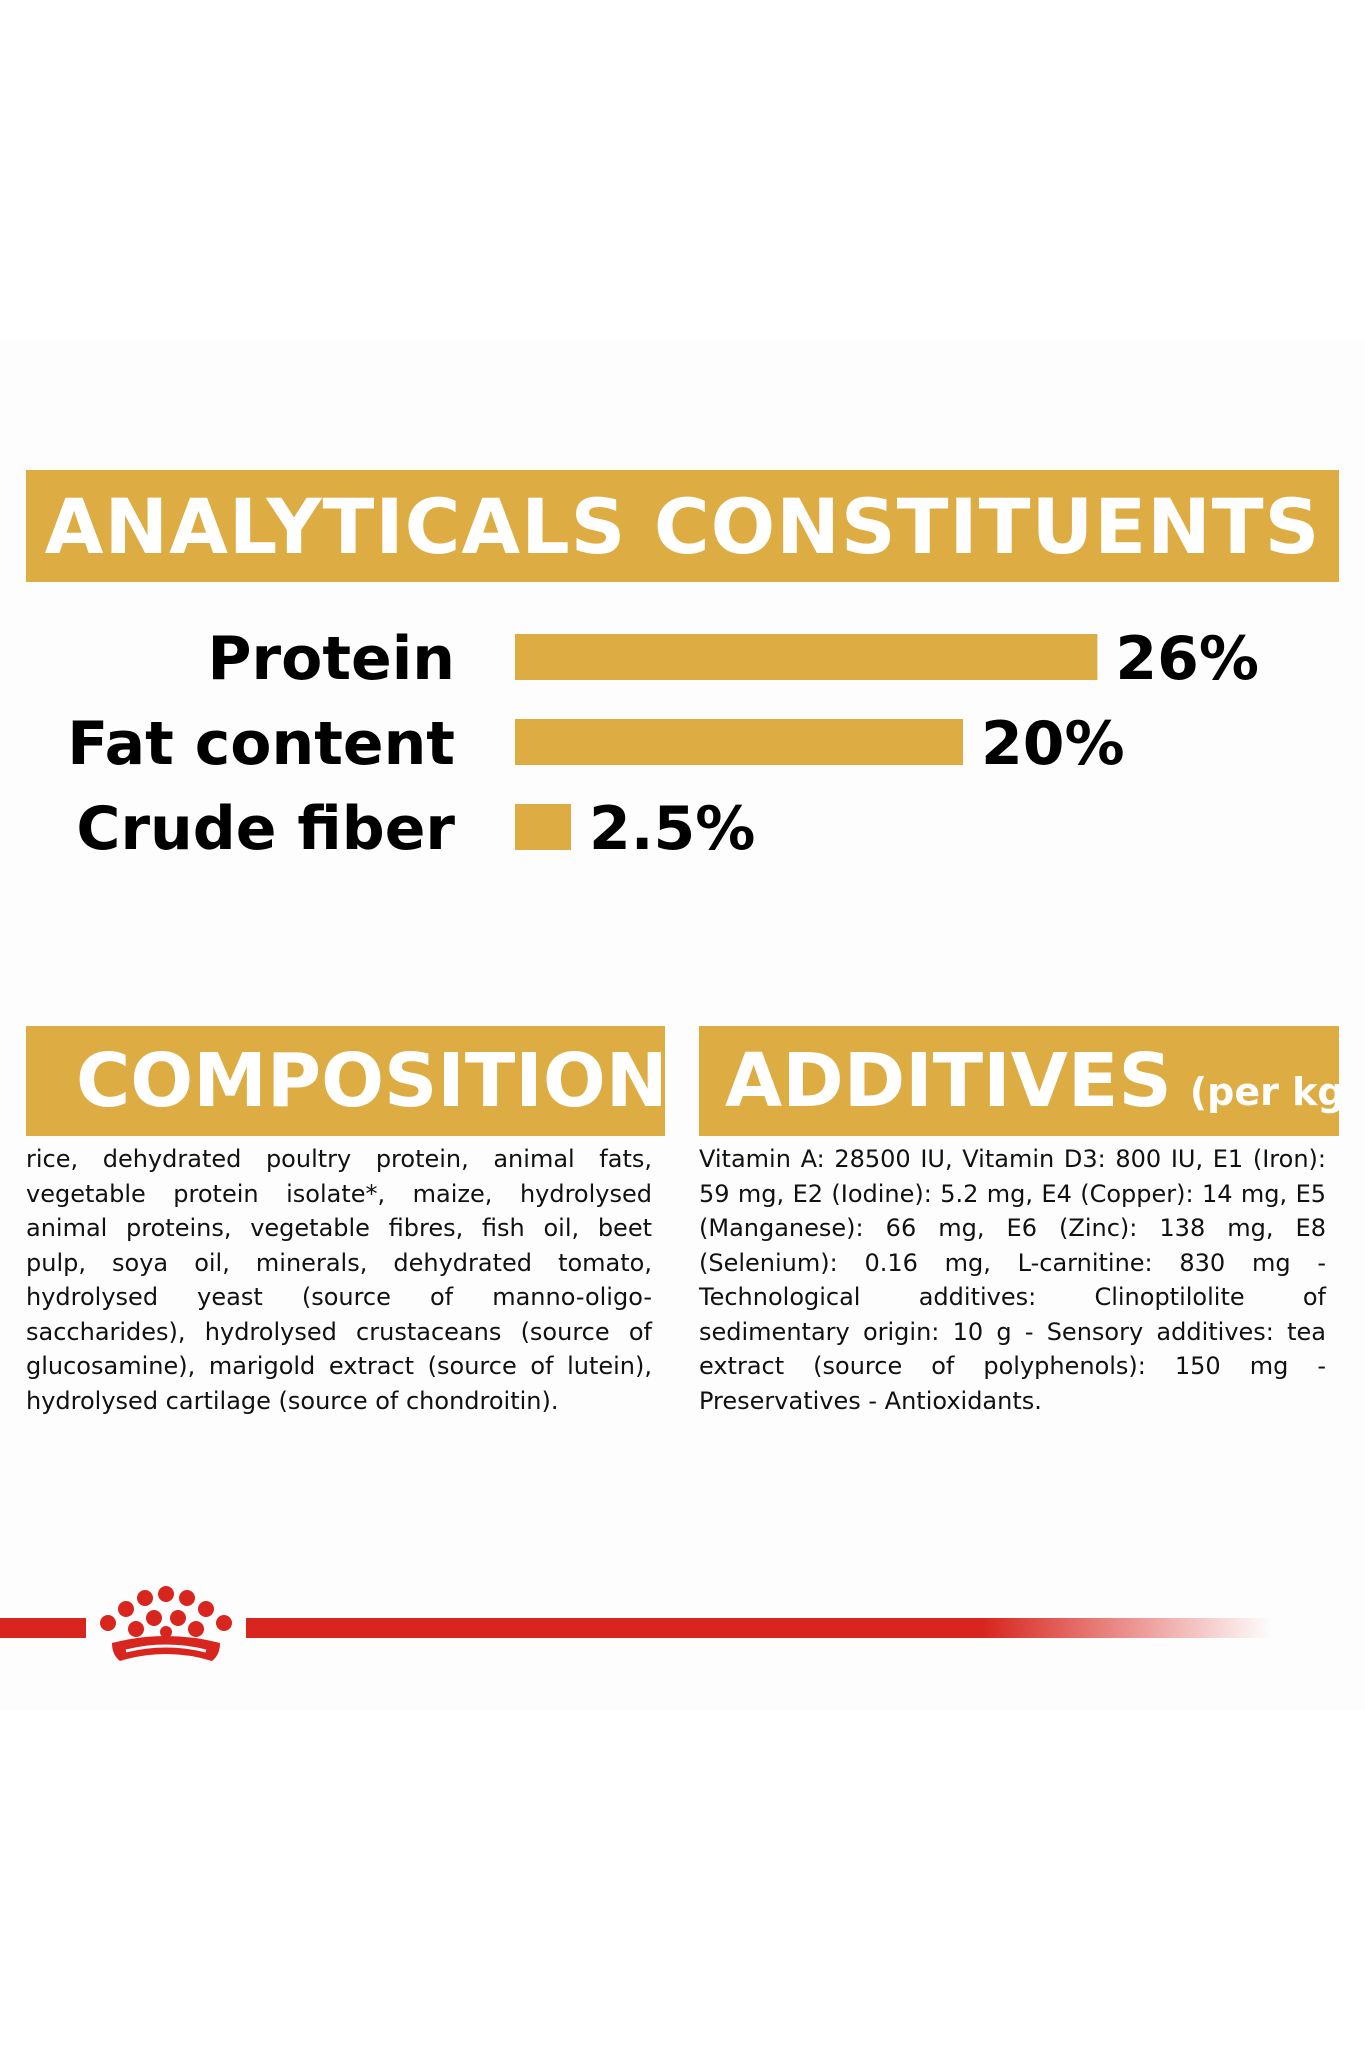  I want to click on composition-title: COMPOSITION, so click(370, 1081).